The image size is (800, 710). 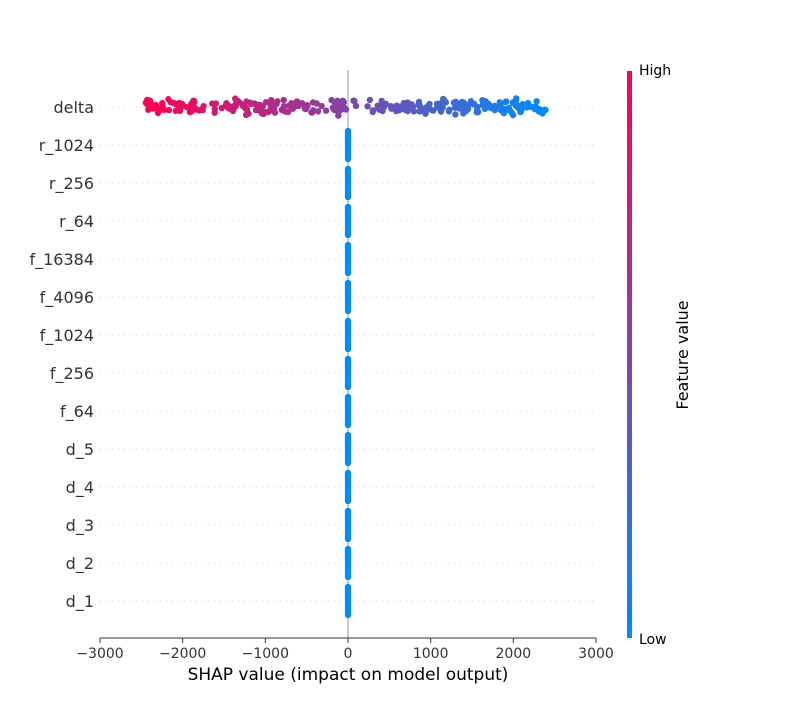 What do you see at coordinates (265, 654) in the screenshot?
I see `x-tick-label: −1000` at bounding box center [265, 654].